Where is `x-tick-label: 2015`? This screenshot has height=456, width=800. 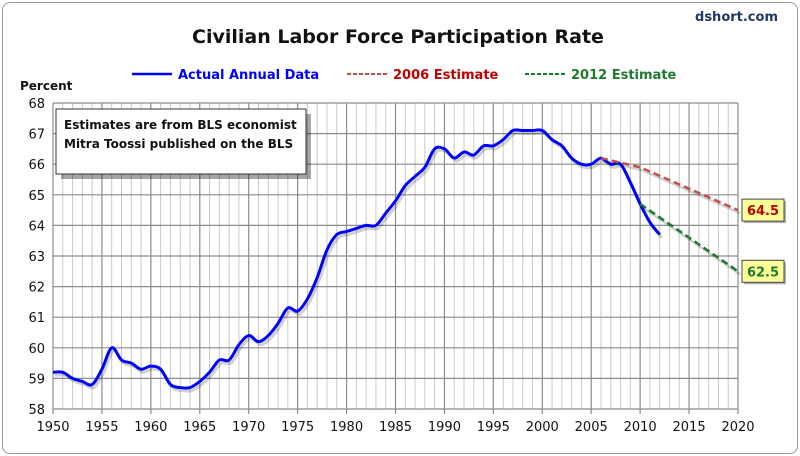 x-tick-label: 2015 is located at coordinates (689, 427).